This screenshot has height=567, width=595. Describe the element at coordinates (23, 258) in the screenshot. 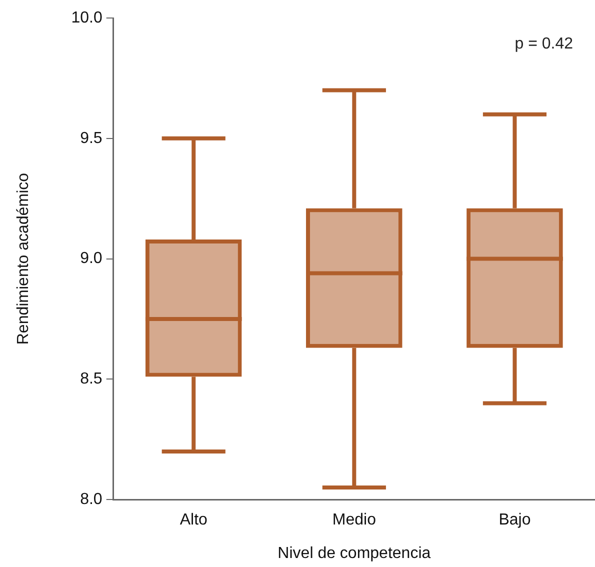

I see `y-axis-title: Rendimiento académico` at that location.